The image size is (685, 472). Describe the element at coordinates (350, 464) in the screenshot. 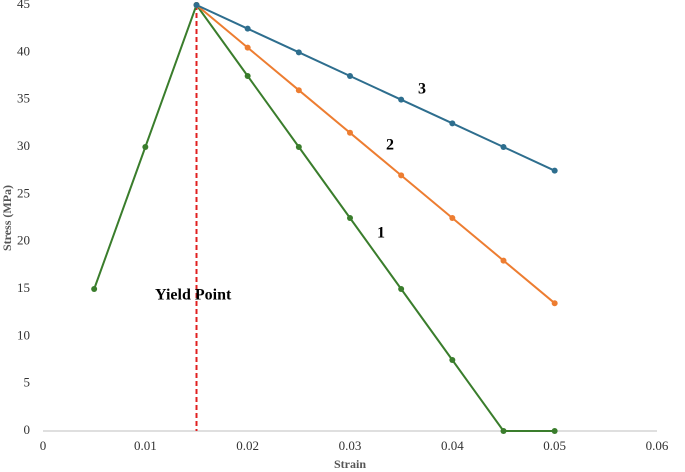

I see `x-axis-label: Strain` at that location.